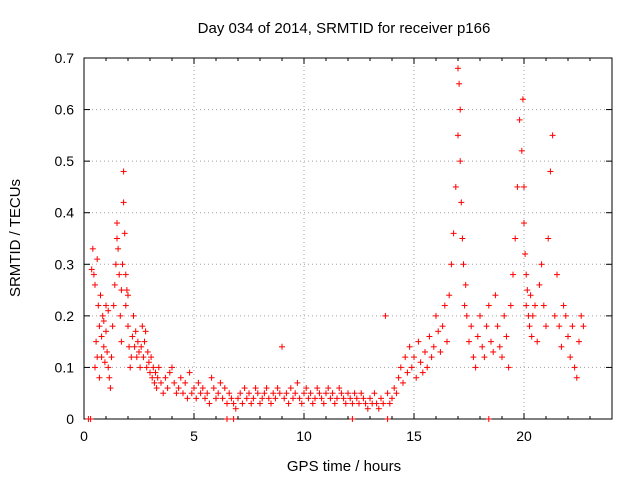 The image size is (640, 480). Describe the element at coordinates (70, 419) in the screenshot. I see `y-tick-label: 0` at that location.